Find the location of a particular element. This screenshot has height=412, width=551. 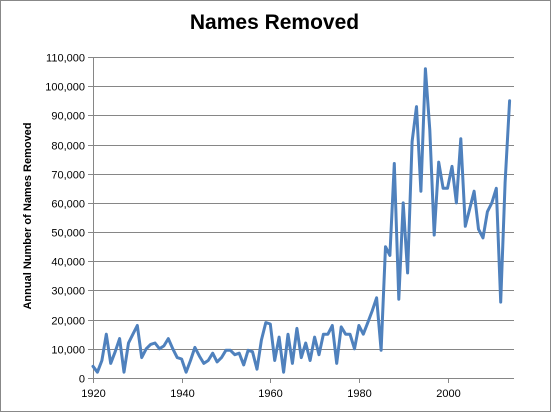

y-tick-label: 0 is located at coordinates (82, 380).